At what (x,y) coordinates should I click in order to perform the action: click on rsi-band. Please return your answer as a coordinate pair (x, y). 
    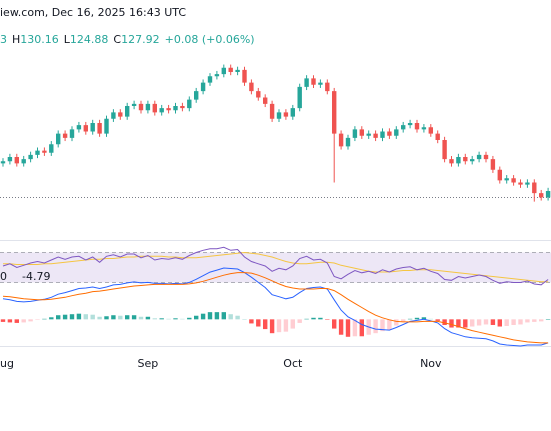
    Looking at the image, I should click on (275, 267).